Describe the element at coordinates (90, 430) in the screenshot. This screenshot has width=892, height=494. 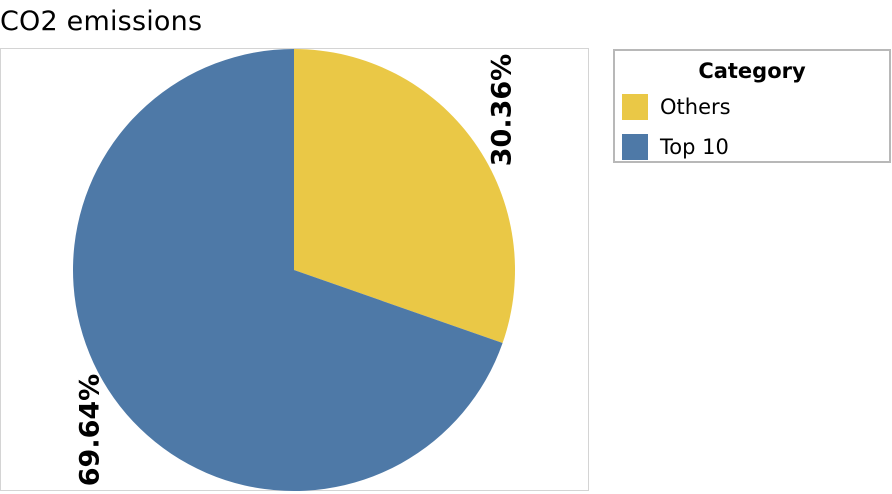
I see `slice-label-top-10: 69.64%` at that location.